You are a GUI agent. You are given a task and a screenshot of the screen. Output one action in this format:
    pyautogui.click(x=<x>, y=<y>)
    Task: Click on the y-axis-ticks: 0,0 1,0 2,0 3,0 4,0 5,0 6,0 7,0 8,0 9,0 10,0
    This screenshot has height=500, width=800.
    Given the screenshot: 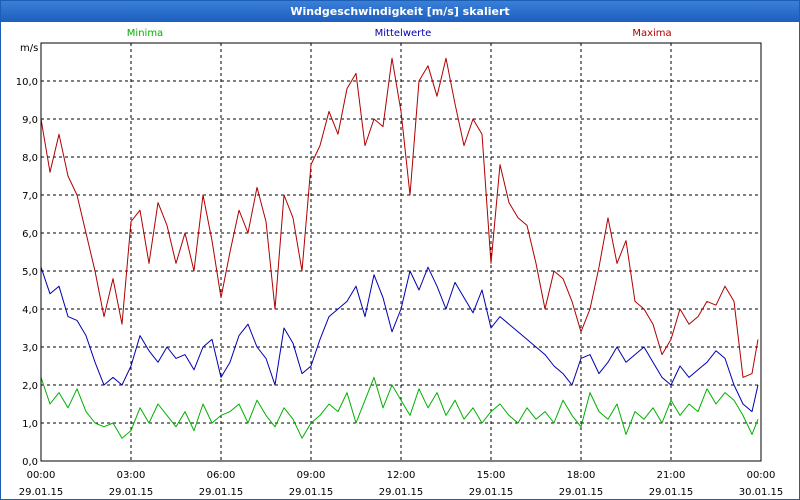 What is the action you would take?
    pyautogui.click(x=27, y=272)
    